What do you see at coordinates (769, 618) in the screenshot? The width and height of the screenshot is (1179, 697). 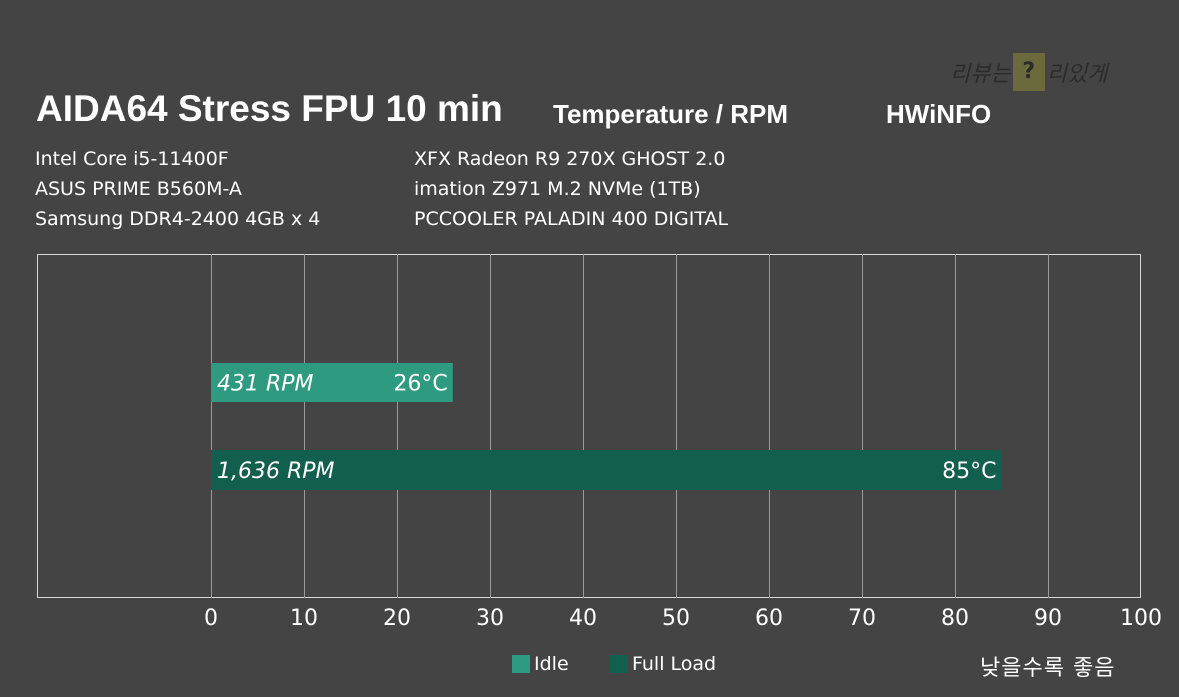 I see `x-tick-label-60: 60` at bounding box center [769, 618].